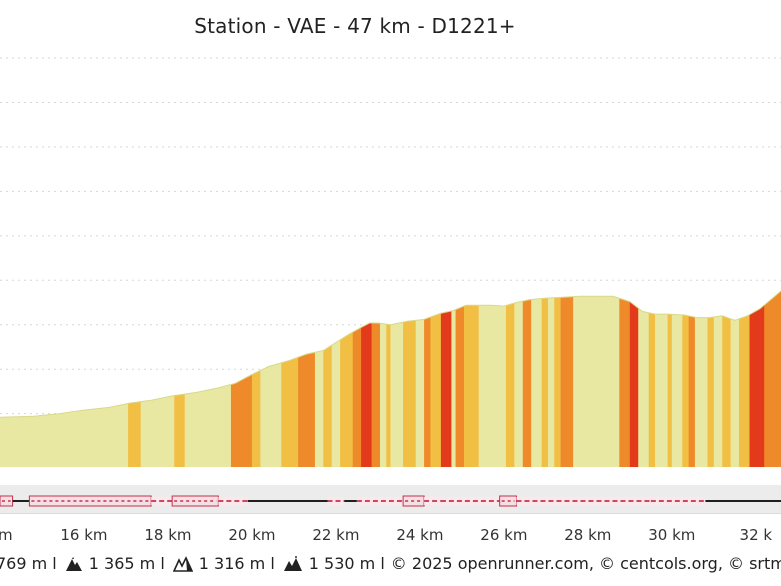 The width and height of the screenshot is (781, 586). What do you see at coordinates (503, 535) in the screenshot?
I see `x-tick-label: 26 km` at bounding box center [503, 535].